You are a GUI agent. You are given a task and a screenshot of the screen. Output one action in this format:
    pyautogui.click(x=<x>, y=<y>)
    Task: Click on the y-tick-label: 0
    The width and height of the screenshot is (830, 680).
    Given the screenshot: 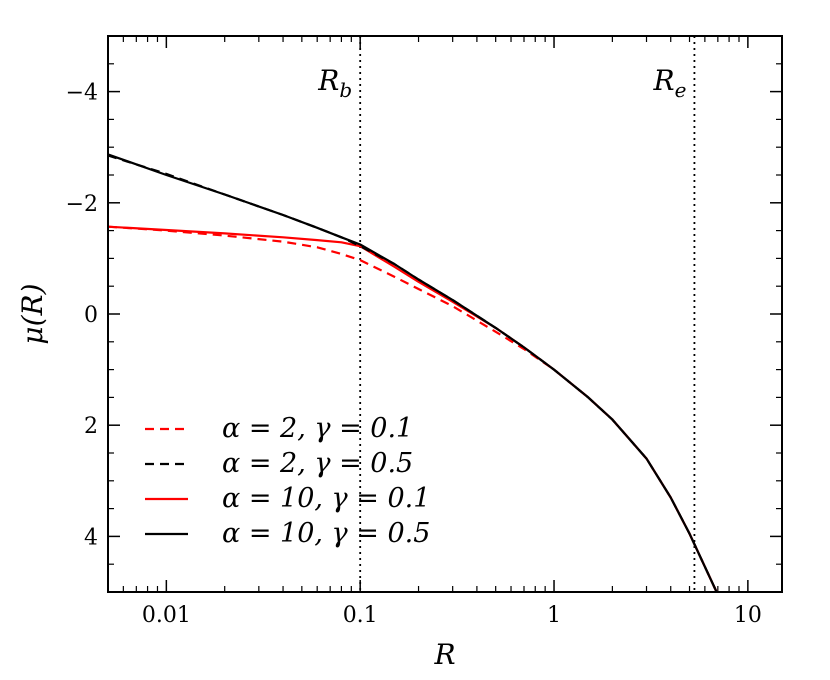 What is the action you would take?
    pyautogui.click(x=91, y=315)
    